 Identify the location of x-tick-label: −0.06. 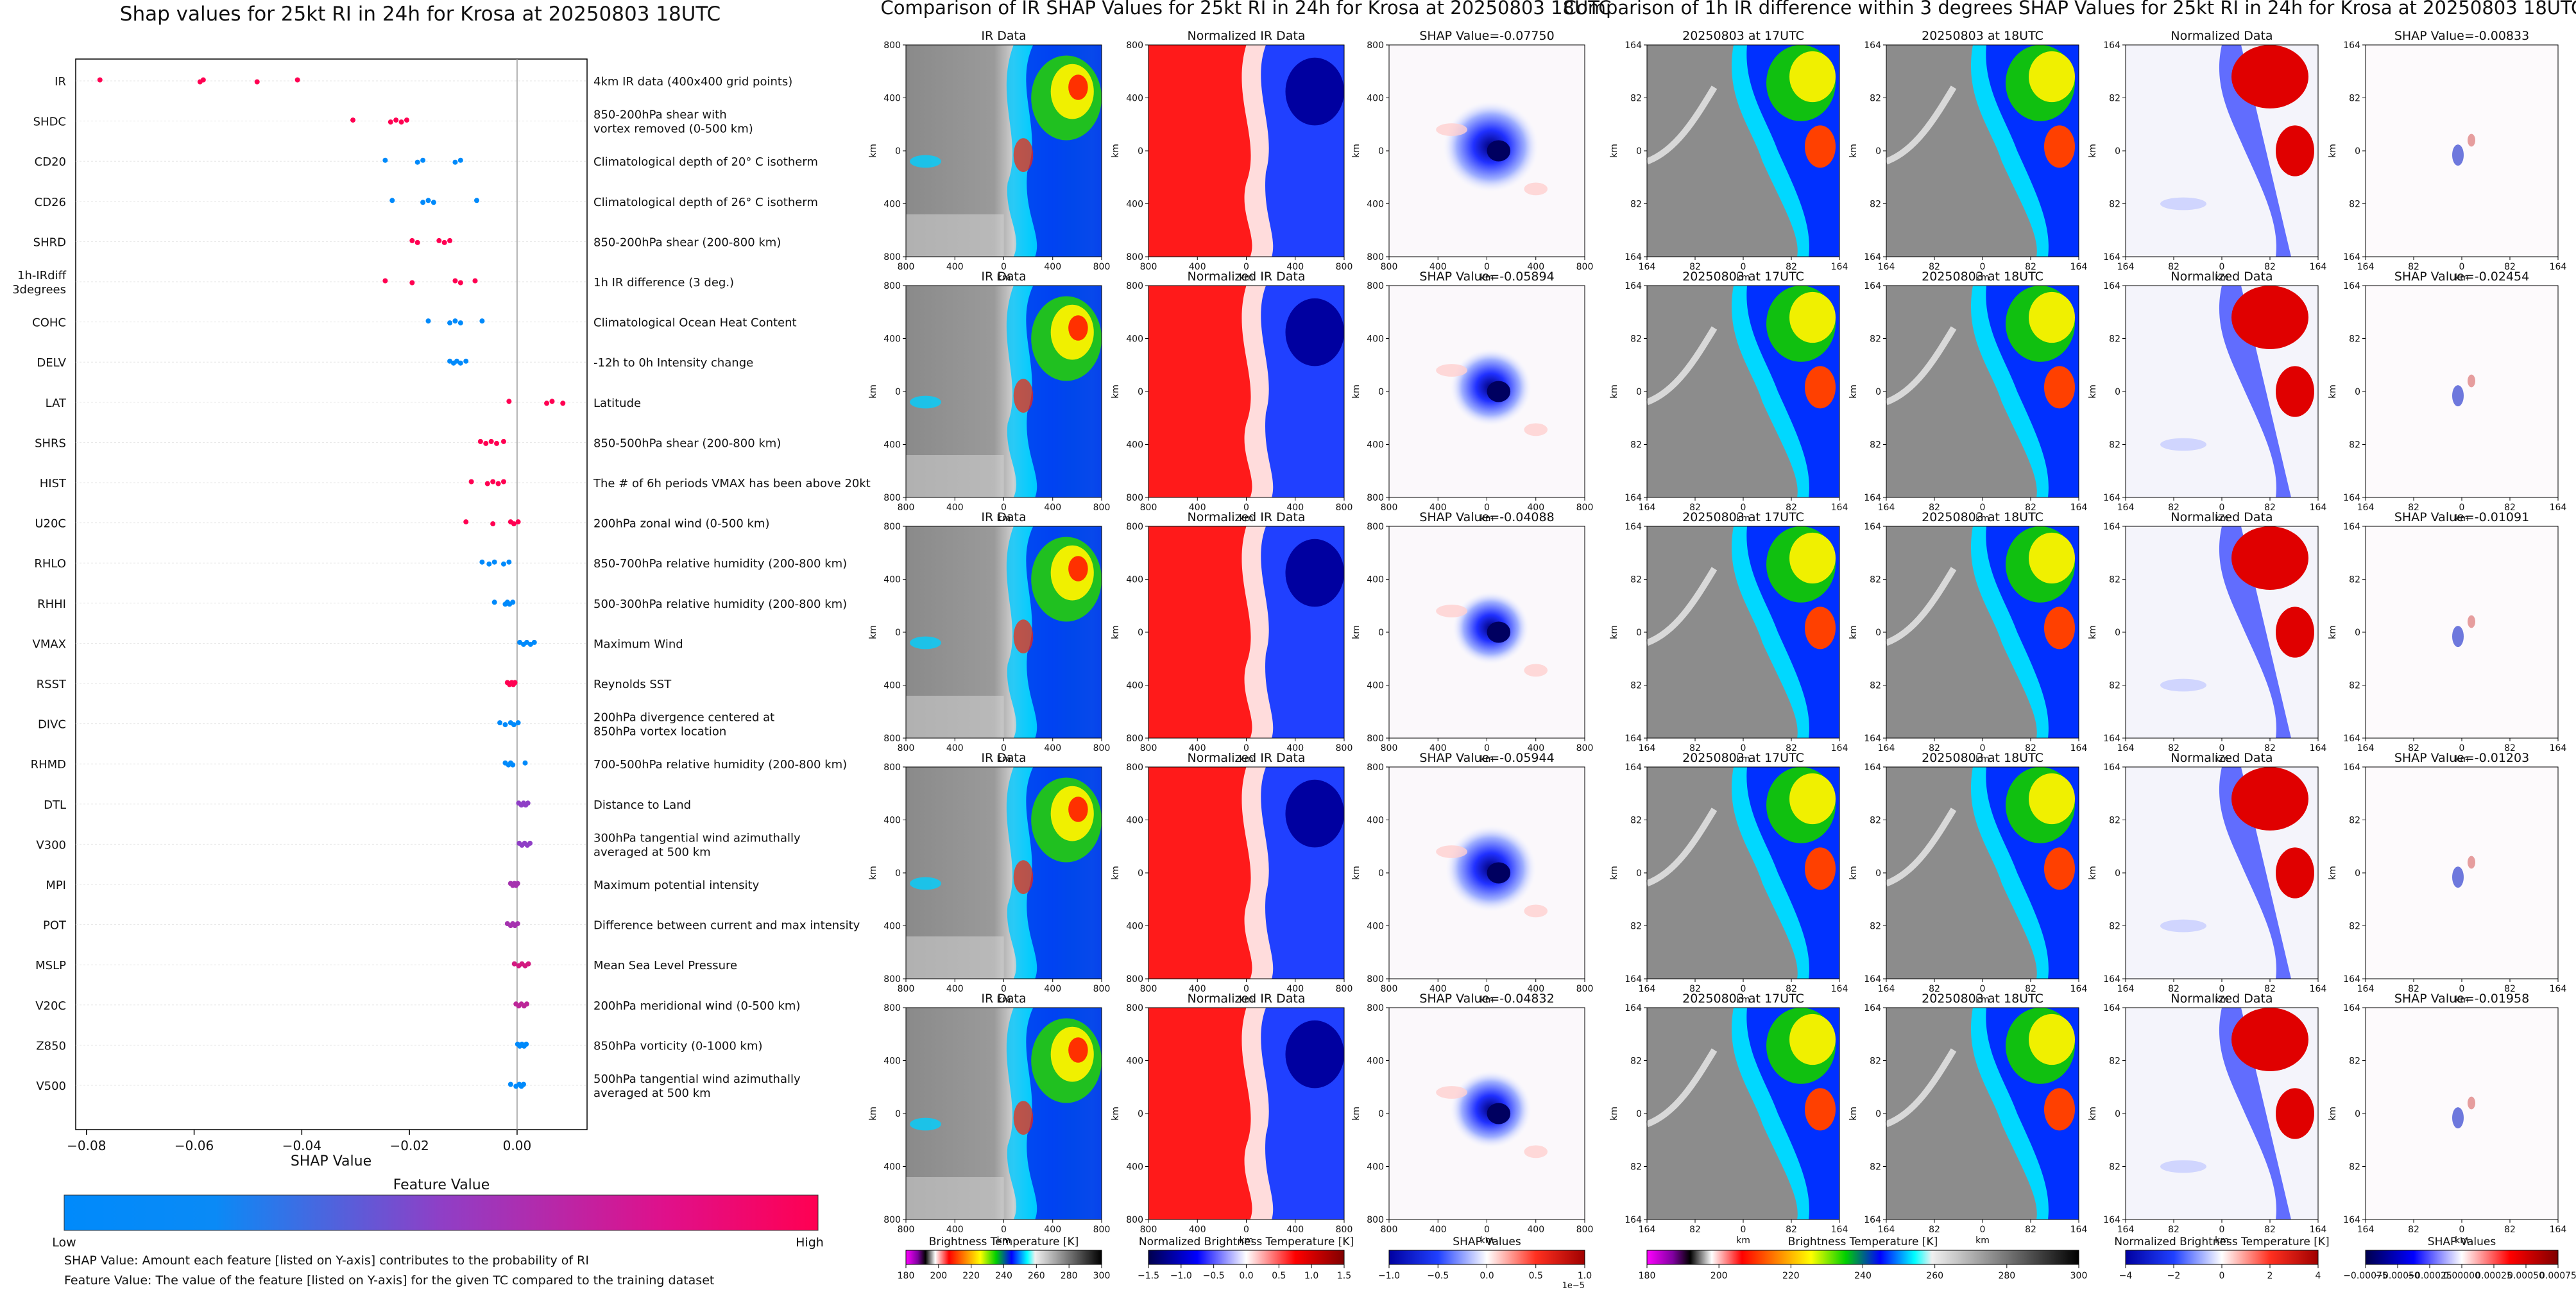
(194, 1145).